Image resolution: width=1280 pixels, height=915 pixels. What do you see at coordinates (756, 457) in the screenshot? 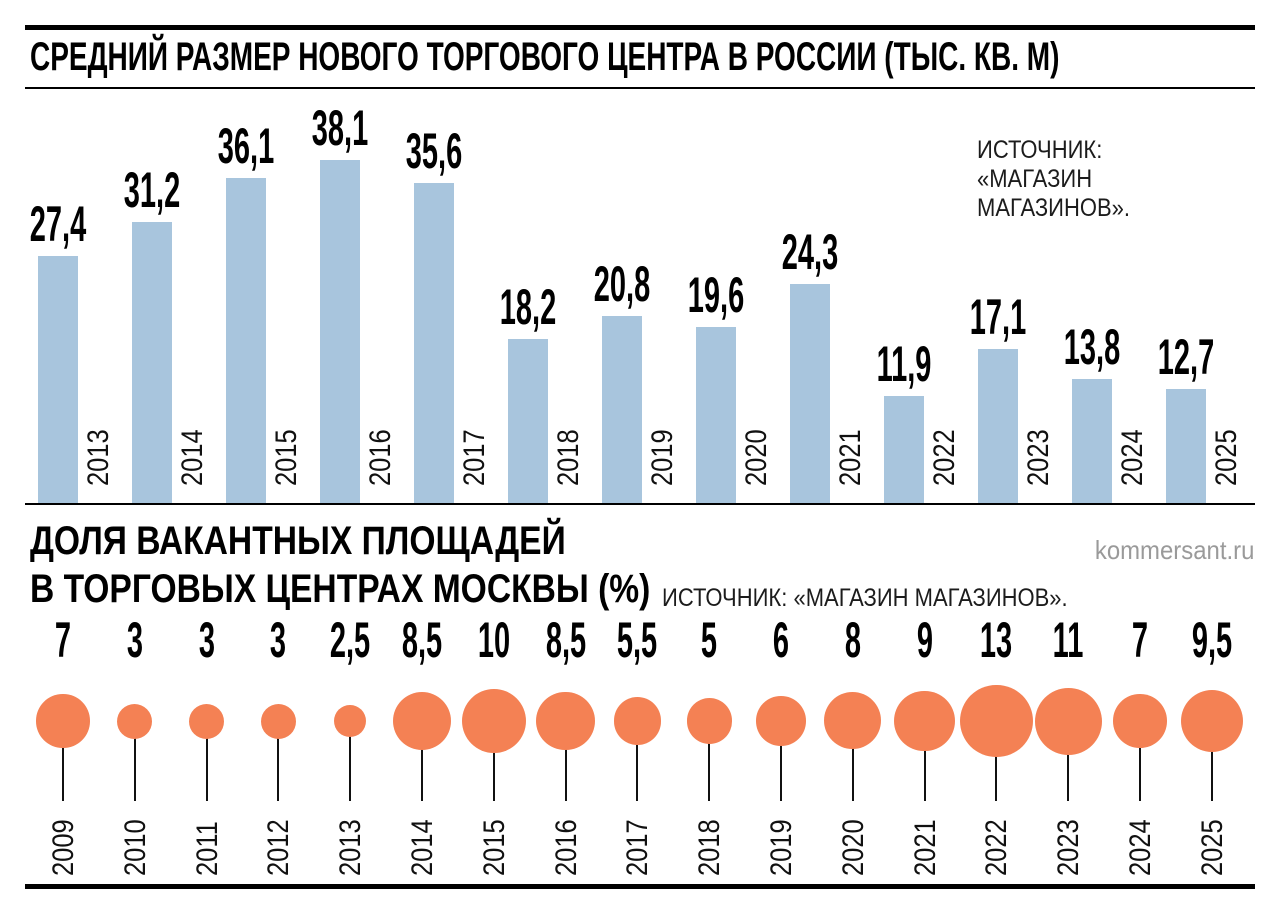
I see `bar-year-label: 2020` at bounding box center [756, 457].